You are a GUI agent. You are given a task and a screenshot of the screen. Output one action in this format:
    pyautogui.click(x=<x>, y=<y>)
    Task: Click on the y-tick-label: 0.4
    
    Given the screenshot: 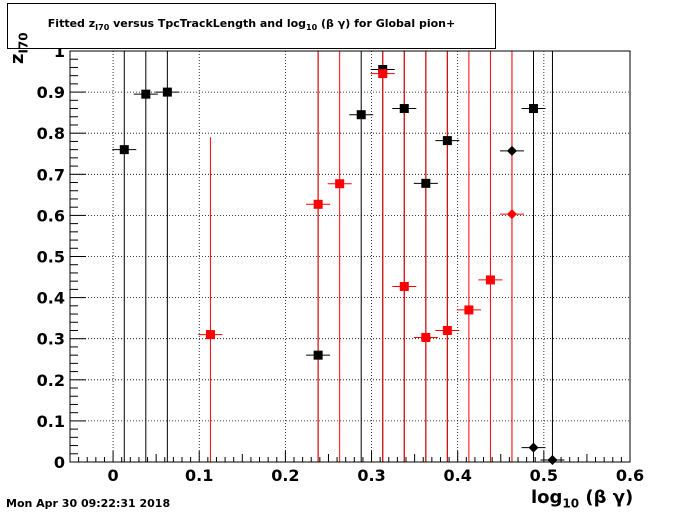 What is the action you would take?
    pyautogui.click(x=51, y=298)
    